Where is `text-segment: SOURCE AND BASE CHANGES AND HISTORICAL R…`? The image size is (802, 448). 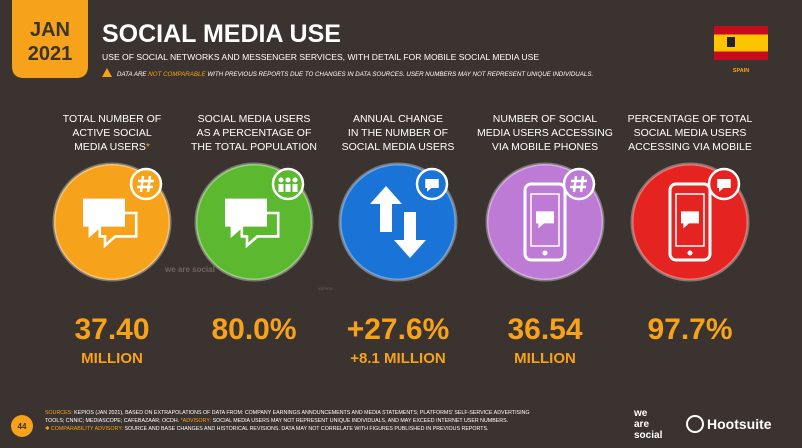
text-segment: SOURCE AND BASE CHANGES AND HISTORICAL R… is located at coordinates (305, 429).